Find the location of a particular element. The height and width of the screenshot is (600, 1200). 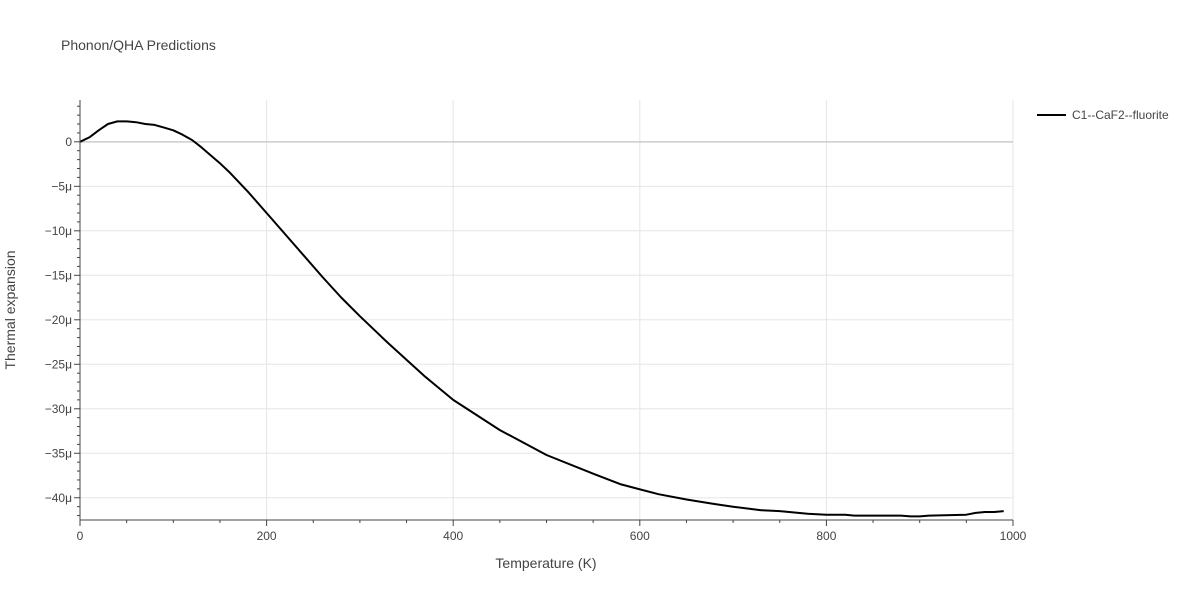

y-tick-label: −5μ is located at coordinates (61, 186).